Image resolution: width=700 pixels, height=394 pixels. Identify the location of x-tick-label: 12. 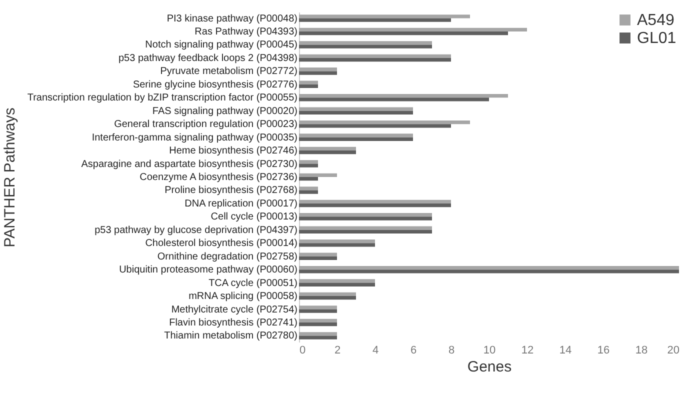
(527, 350).